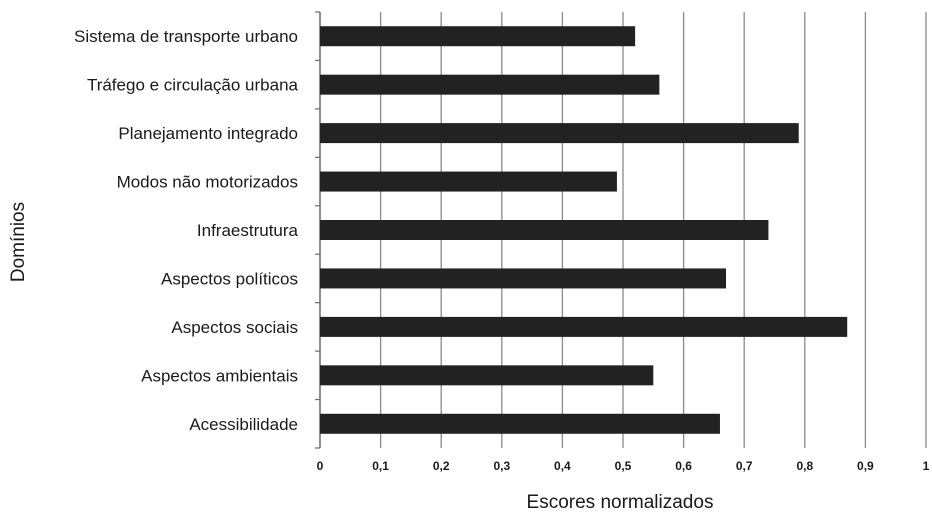 Image resolution: width=932 pixels, height=522 pixels. Describe the element at coordinates (804, 466) in the screenshot. I see `x-tick-label: 0,8` at that location.